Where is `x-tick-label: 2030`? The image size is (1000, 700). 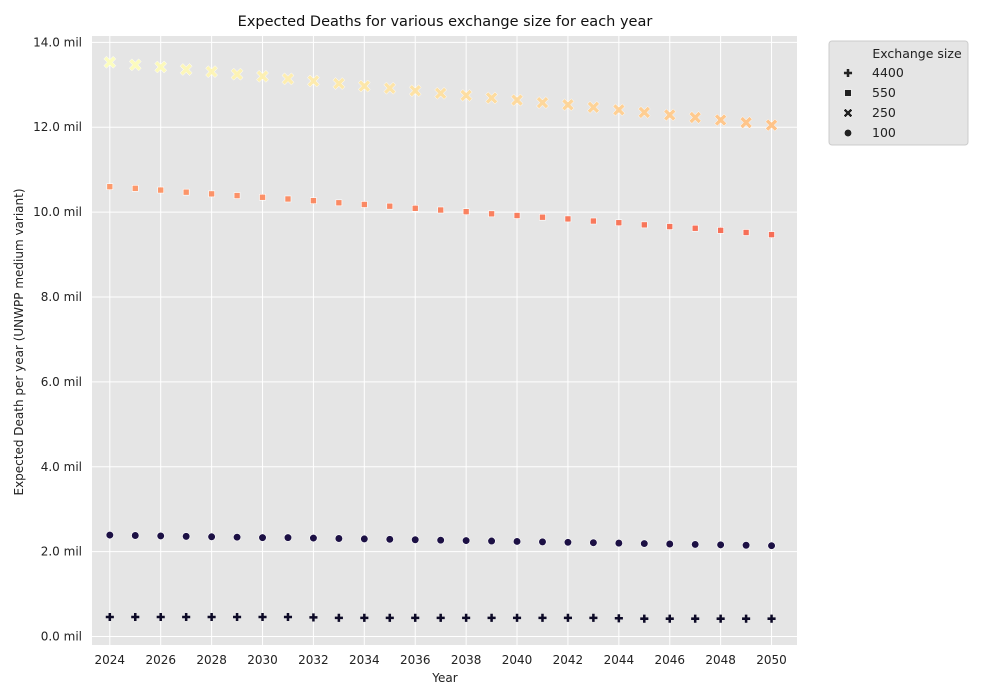
x-tick-label: 2030 is located at coordinates (262, 660).